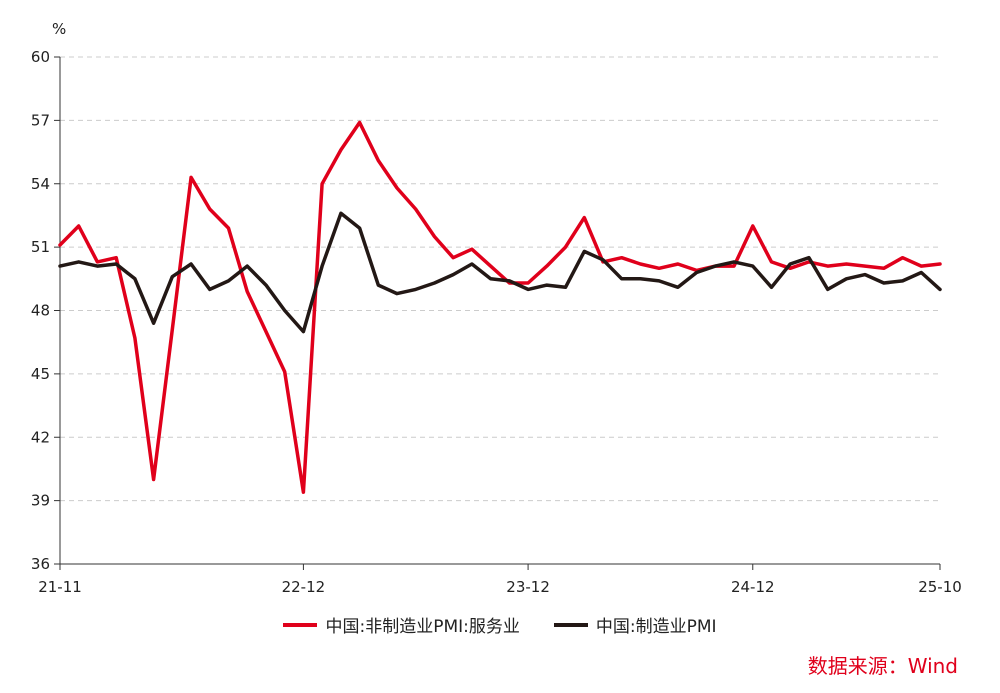 The width and height of the screenshot is (1000, 693). I want to click on legend-label-services: 中国:非制造业PMI:服务业, so click(422, 627).